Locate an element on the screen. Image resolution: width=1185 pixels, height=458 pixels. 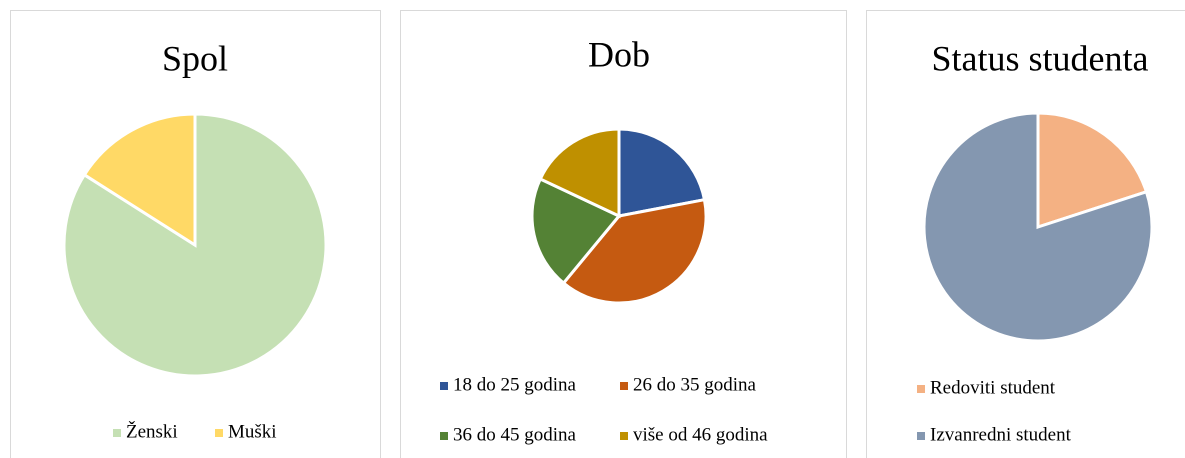
legend-label: 36 do 45 godina is located at coordinates (515, 434).